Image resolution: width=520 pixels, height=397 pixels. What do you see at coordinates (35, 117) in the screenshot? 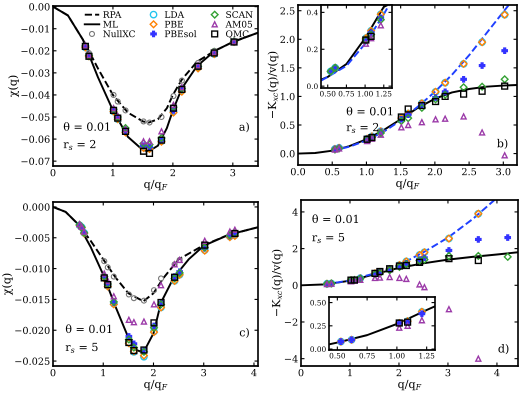
I see `y-tick-label: −0.05` at bounding box center [35, 117].